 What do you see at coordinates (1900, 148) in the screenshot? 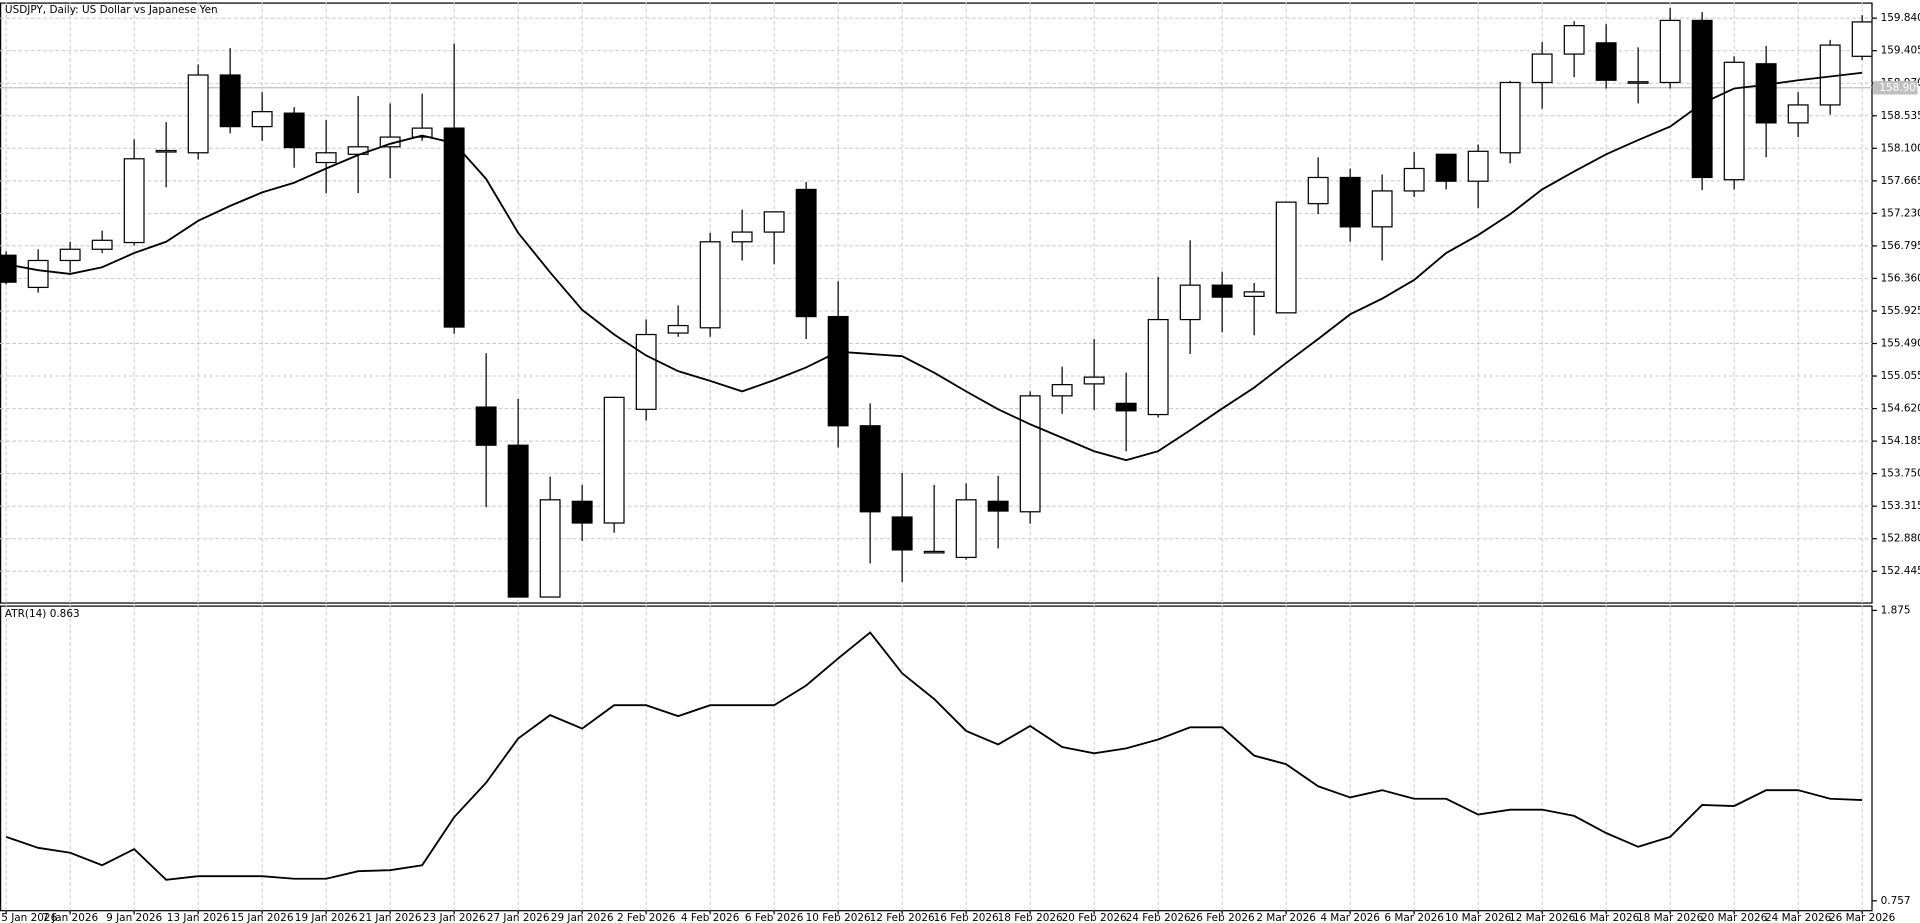
I see `y-tick-label: 158.100` at bounding box center [1900, 148].